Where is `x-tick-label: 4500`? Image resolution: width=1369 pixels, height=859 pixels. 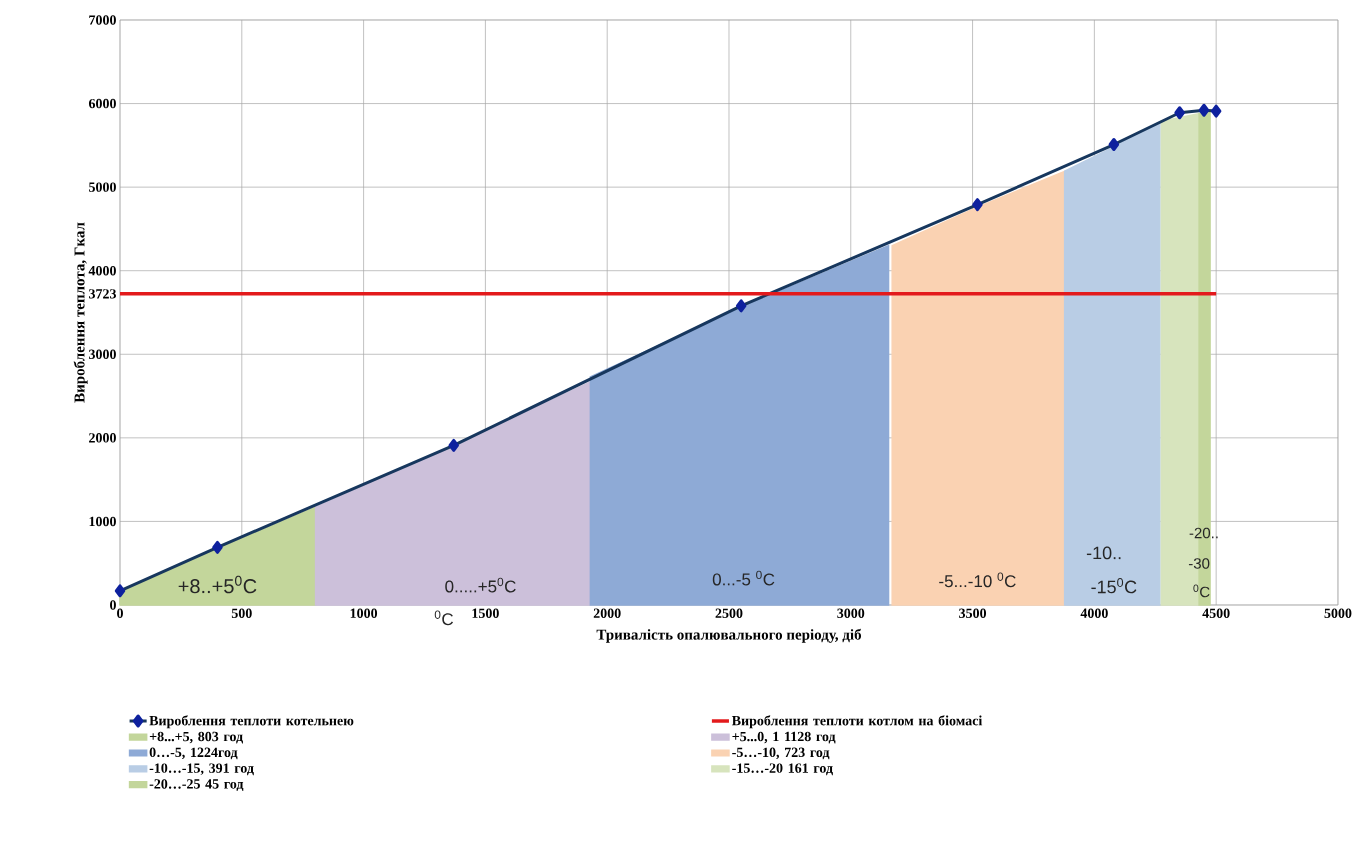
x-tick-label: 4500 is located at coordinates (1216, 613).